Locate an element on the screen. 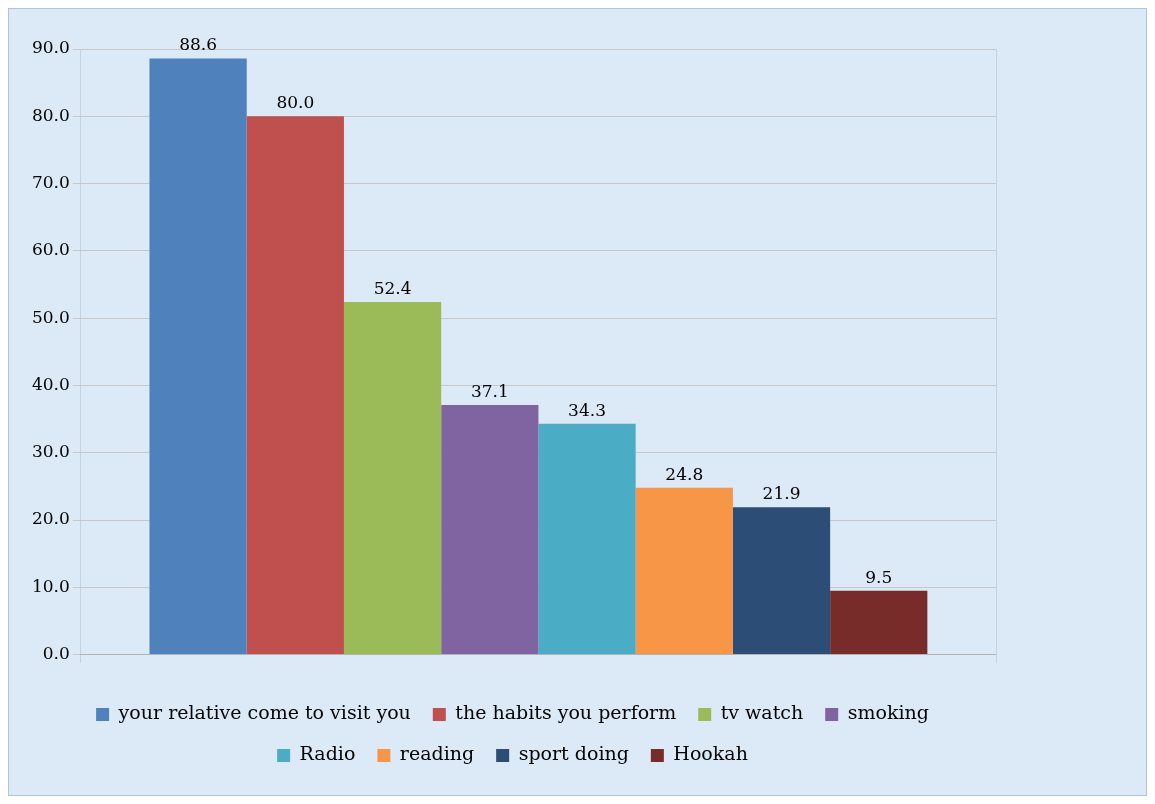  y-tick-label: 60.0 is located at coordinates (50, 249).